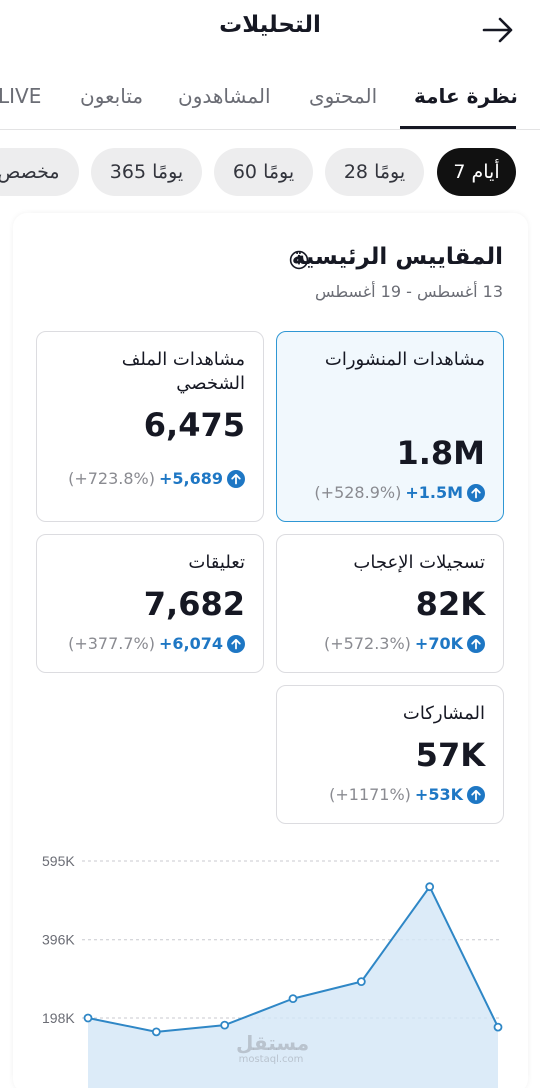  I want to click on metric-delta-percent: (+572.3%), so click(367, 643).